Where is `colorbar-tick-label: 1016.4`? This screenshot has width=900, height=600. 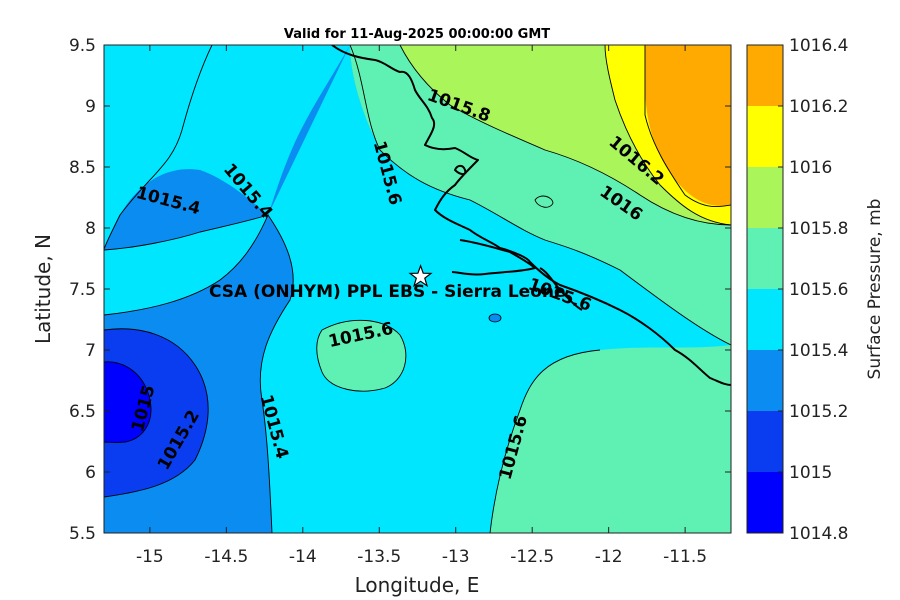 colorbar-tick-label: 1016.4 is located at coordinates (818, 46).